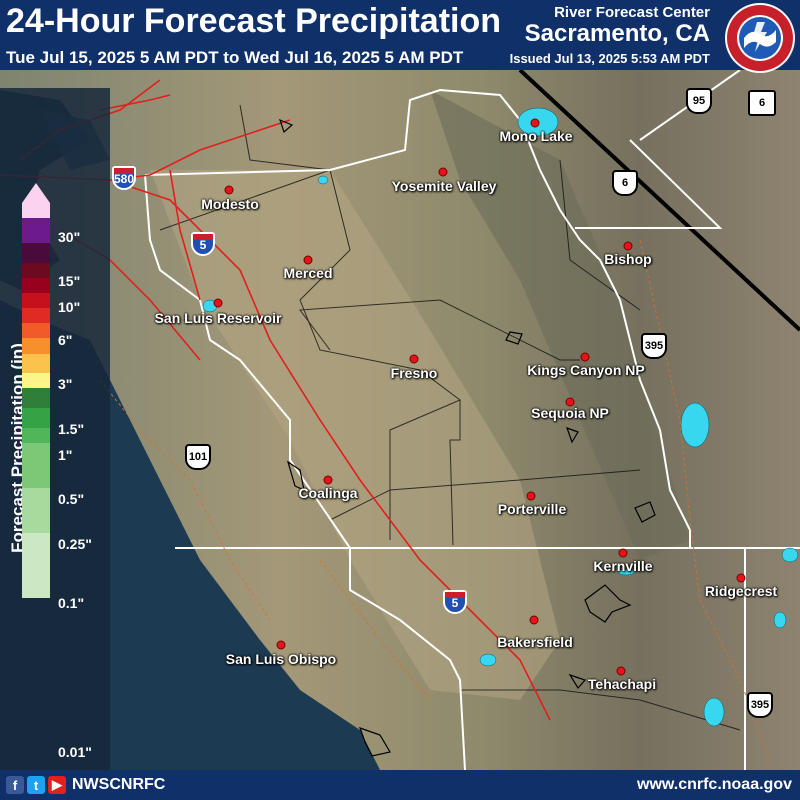 The image size is (800, 800). Describe the element at coordinates (628, 259) in the screenshot. I see `city-label-bishop: Bishop` at that location.